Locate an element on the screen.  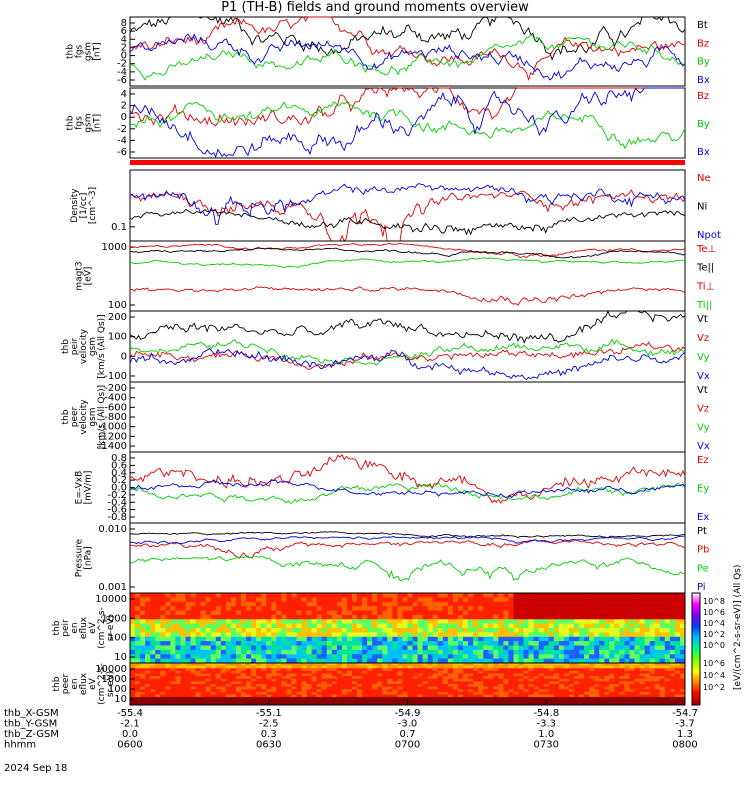
separator-bar is located at coordinates (407, 162).